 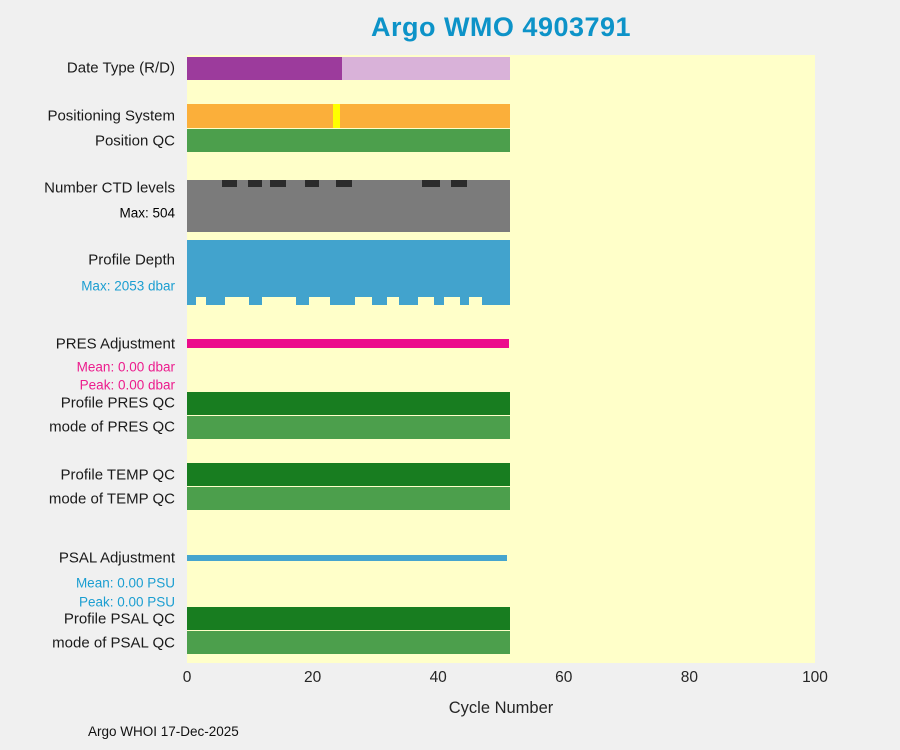 What do you see at coordinates (109, 188) in the screenshot?
I see `row-label-number-ctd-levels: Number CTD levels` at bounding box center [109, 188].